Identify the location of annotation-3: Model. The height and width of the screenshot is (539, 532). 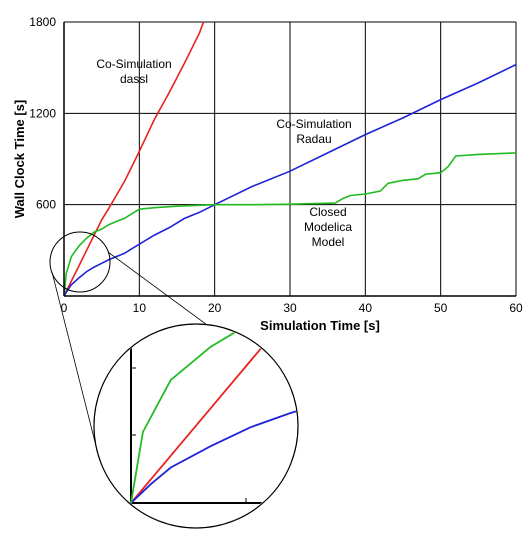
(328, 242).